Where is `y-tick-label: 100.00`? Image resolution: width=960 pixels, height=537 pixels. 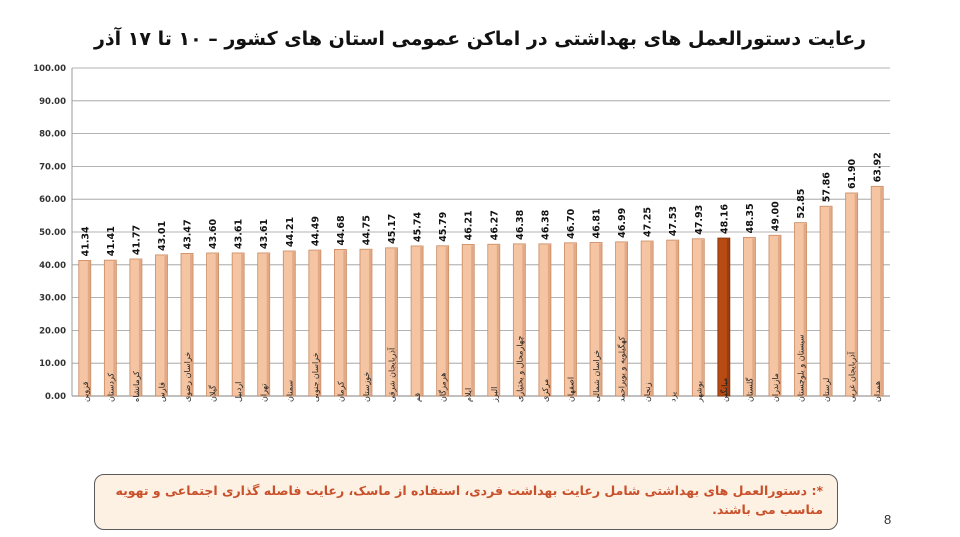 y-tick-label: 100.00 is located at coordinates (49, 69).